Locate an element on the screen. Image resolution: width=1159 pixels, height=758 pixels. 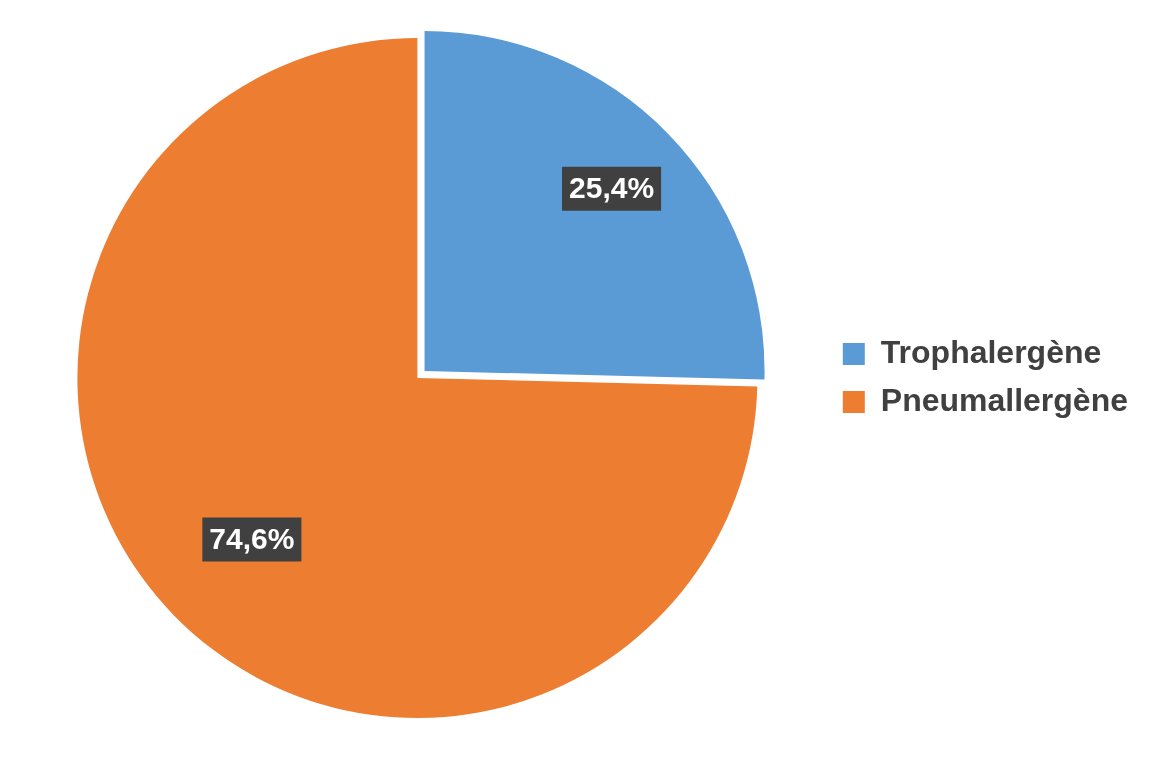
data-label: 74,6% is located at coordinates (252, 538).